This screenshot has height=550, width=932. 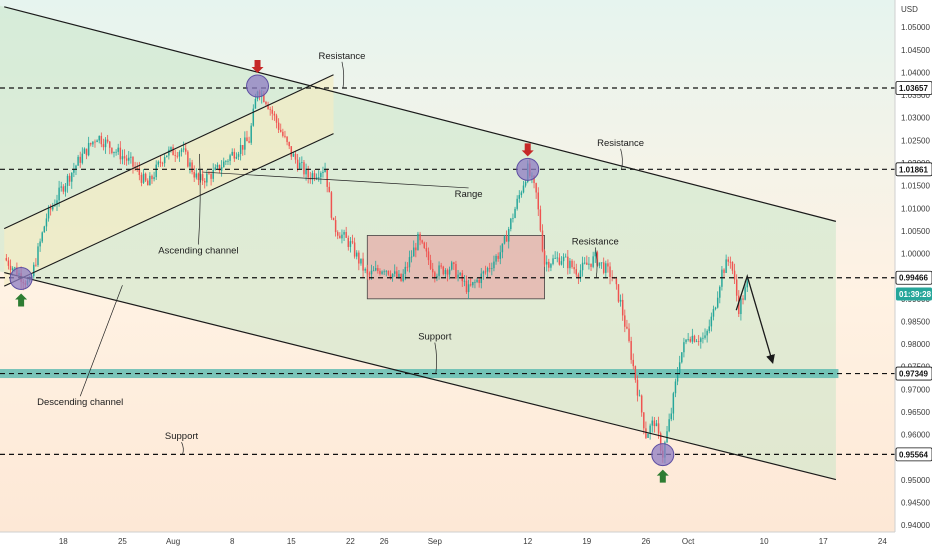 What do you see at coordinates (915, 254) in the screenshot?
I see `y-tick-label: 1.00000` at bounding box center [915, 254].